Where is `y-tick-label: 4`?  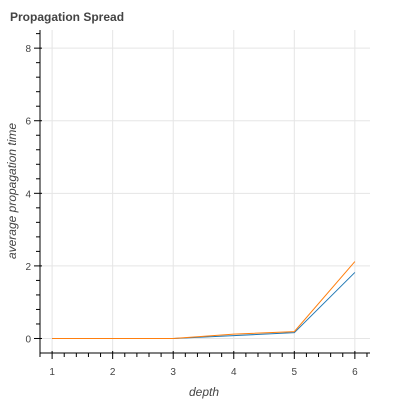
y-tick-label: 4 is located at coordinates (28, 194).